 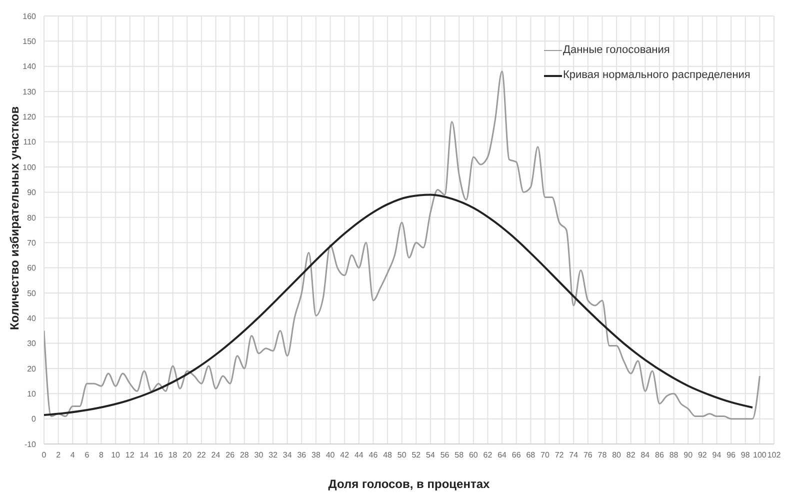 What do you see at coordinates (29, 117) in the screenshot?
I see `y-tick-label: 120` at bounding box center [29, 117].